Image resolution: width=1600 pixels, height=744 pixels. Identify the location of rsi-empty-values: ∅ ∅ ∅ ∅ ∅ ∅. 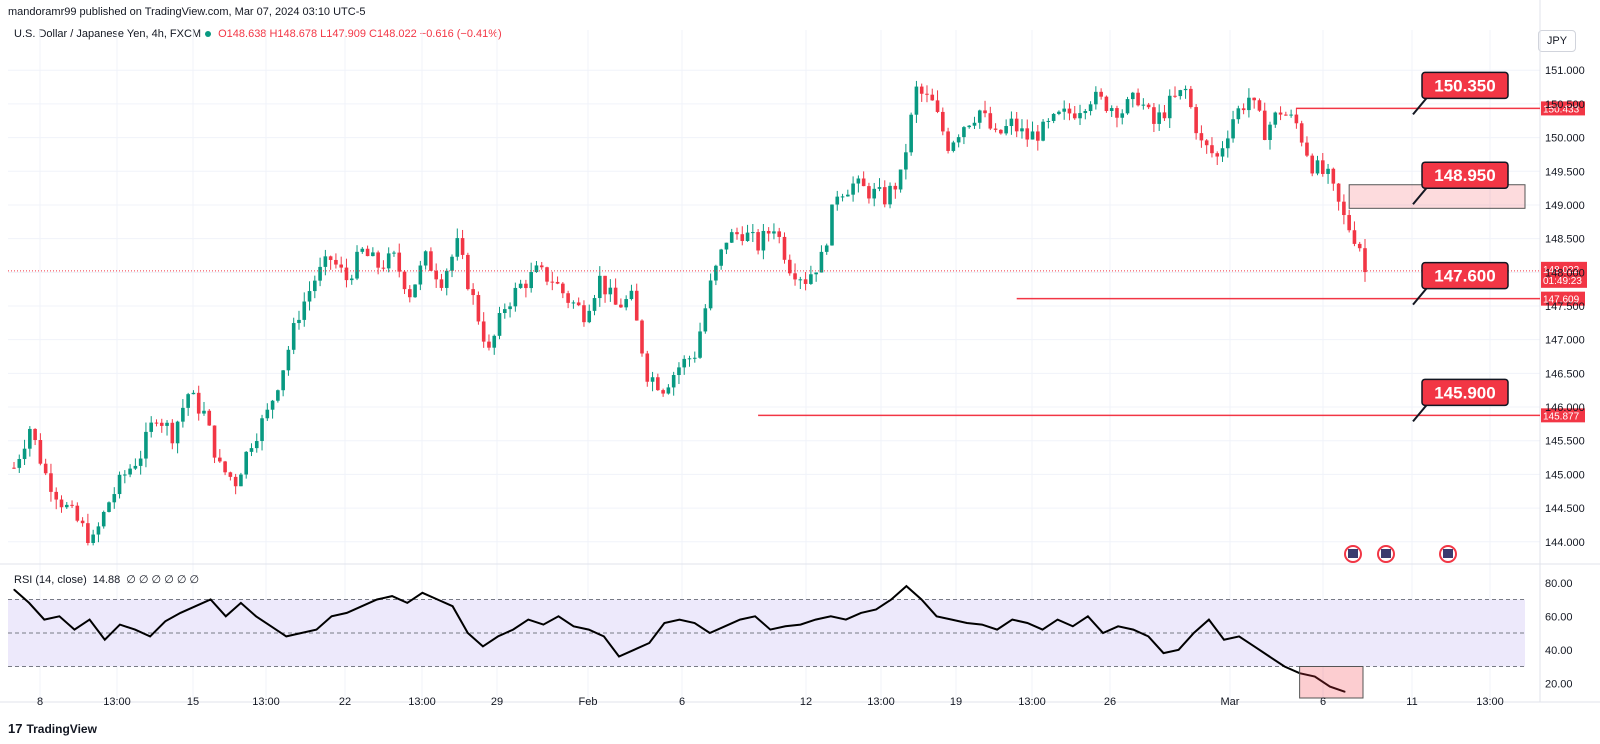
(163, 580).